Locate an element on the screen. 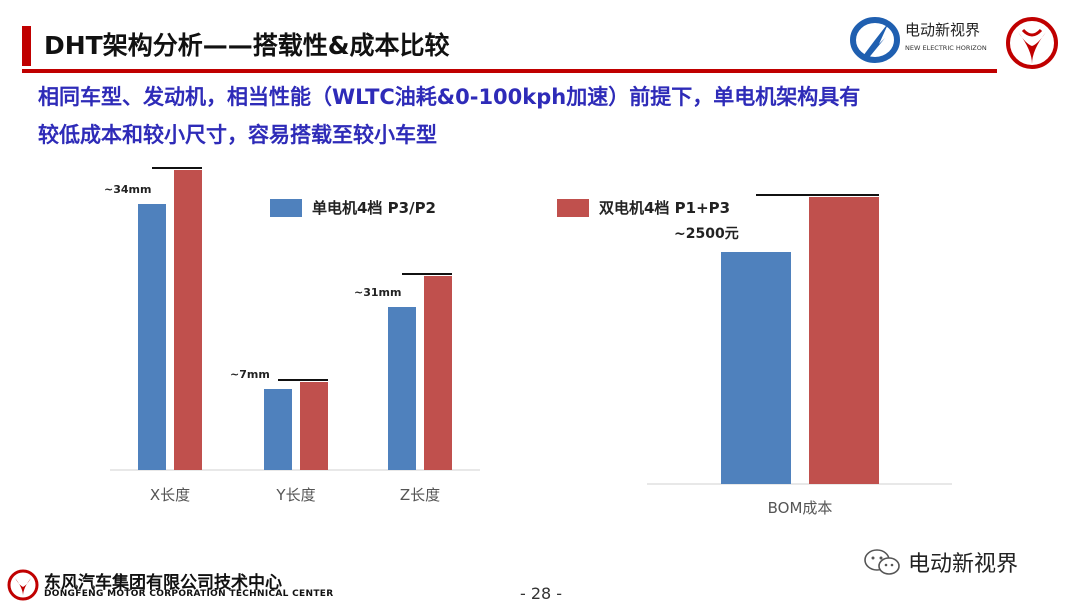 This screenshot has height=608, width=1080. header-logo-area: 电动新视界 NEW ELECTRIC HORIZON is located at coordinates (955, 41).